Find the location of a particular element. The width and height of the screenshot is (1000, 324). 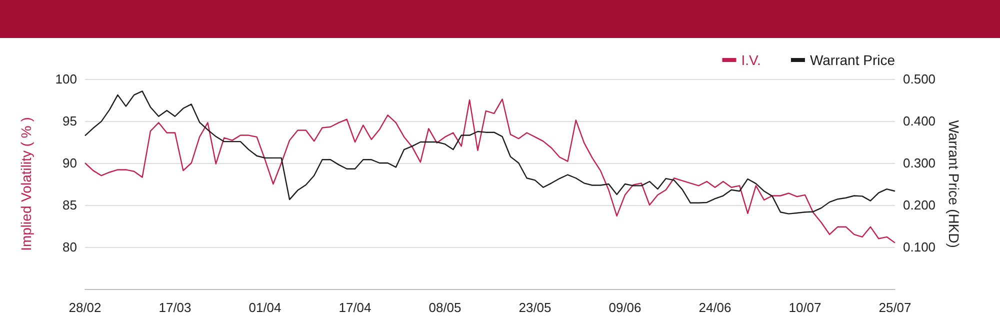

y2-axis-title: Warrant Price (HKD) is located at coordinates (954, 184).